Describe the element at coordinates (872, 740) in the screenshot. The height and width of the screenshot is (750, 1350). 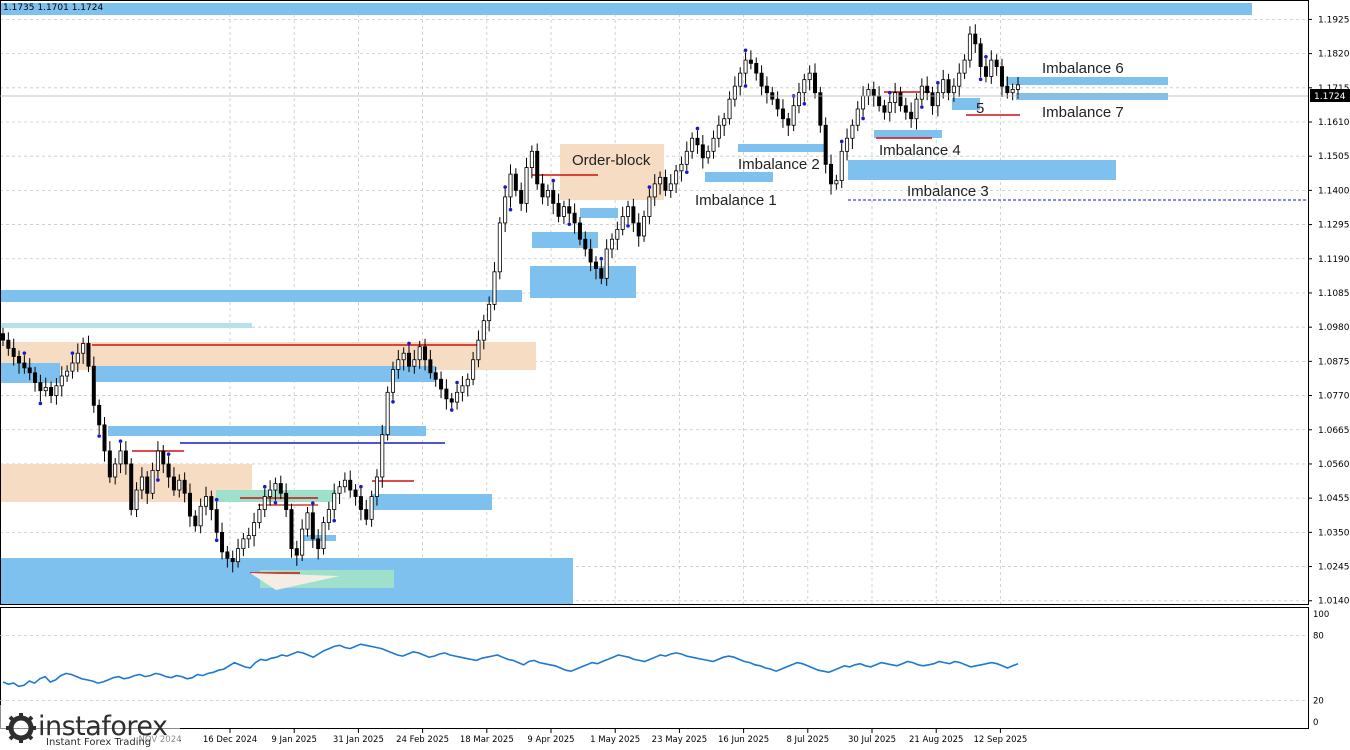
I see `time-tick-label: 30 Jul 2025` at that location.